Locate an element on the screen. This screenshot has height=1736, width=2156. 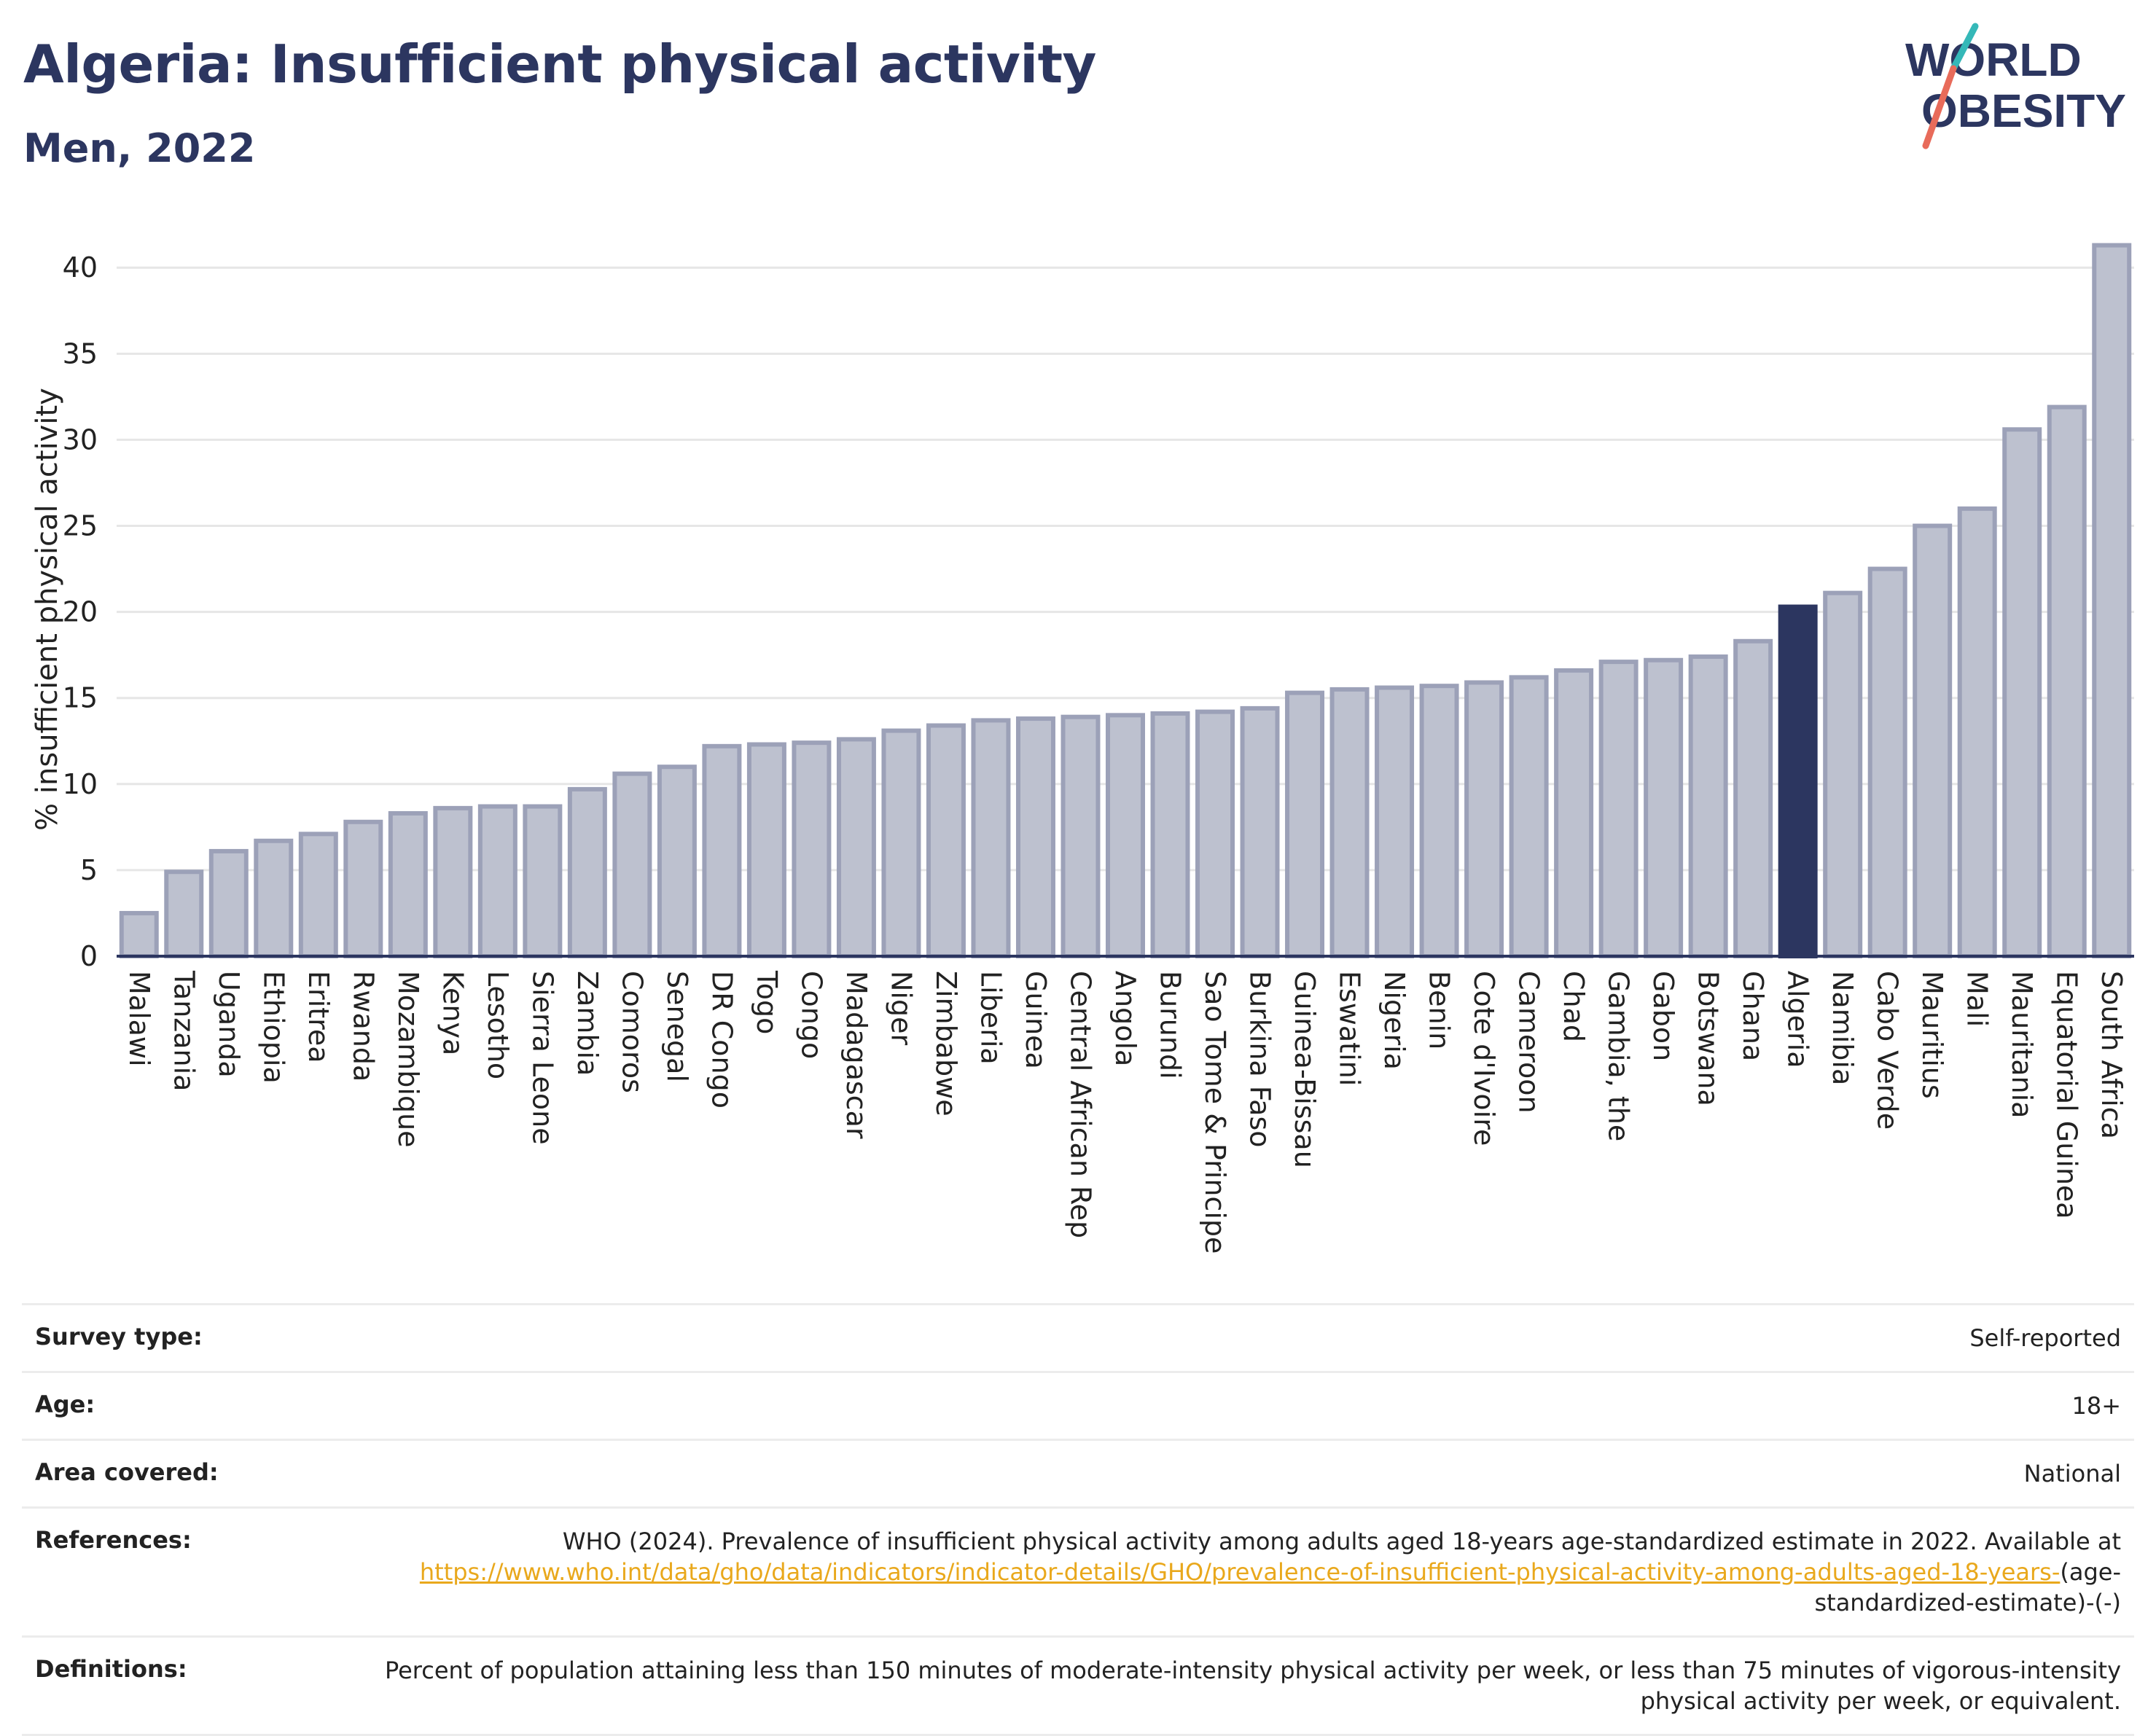
y-tick-label: 25 is located at coordinates (80, 526).